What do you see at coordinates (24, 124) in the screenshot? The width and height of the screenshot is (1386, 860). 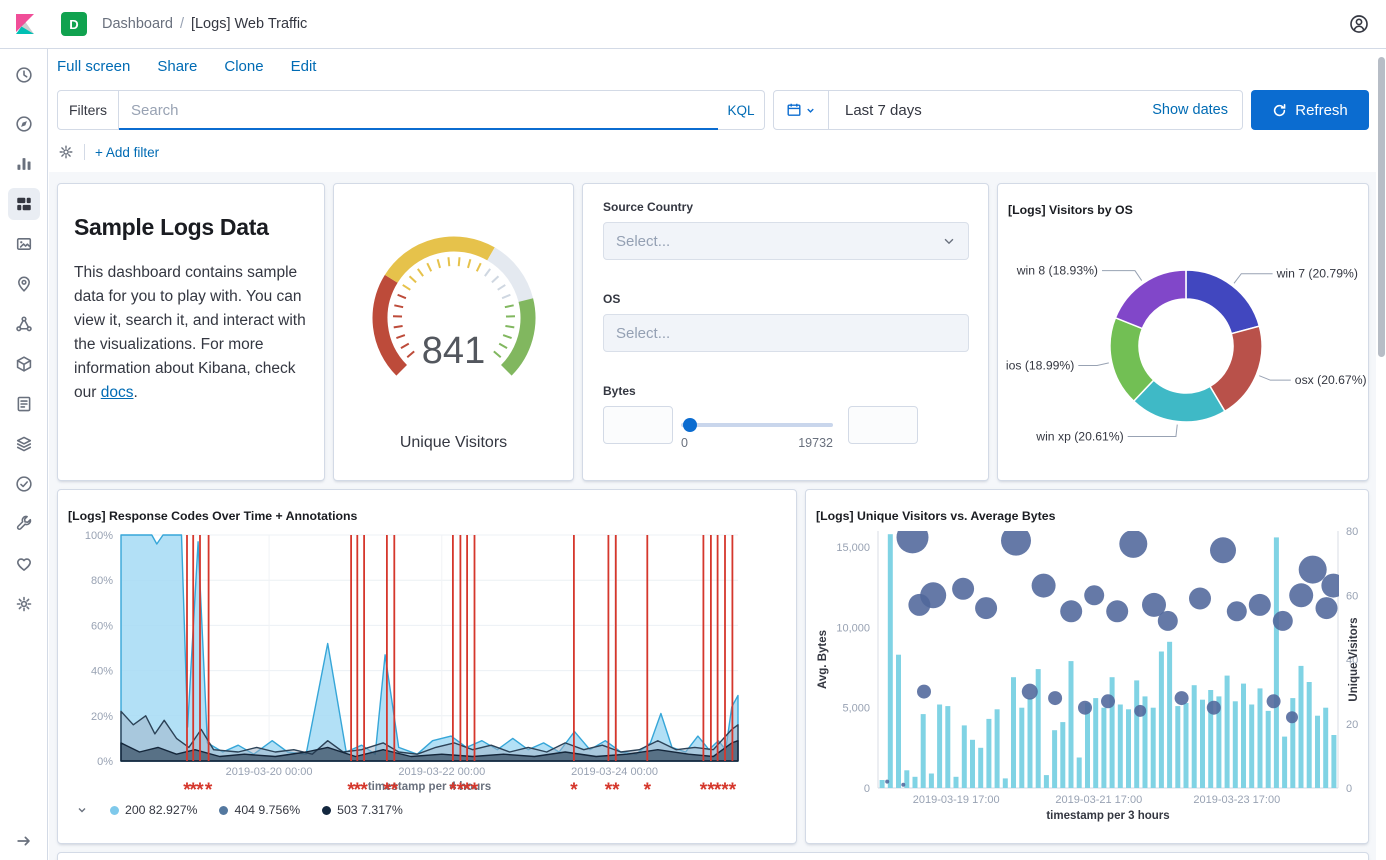 I see `sidebar-item-discover` at bounding box center [24, 124].